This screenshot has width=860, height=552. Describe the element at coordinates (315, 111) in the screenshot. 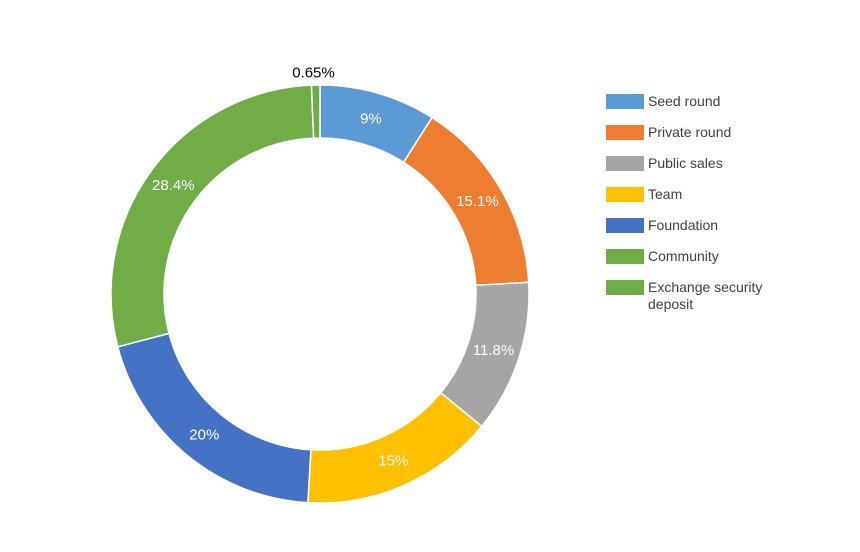

I see `slice-exchange-security-deposit` at that location.